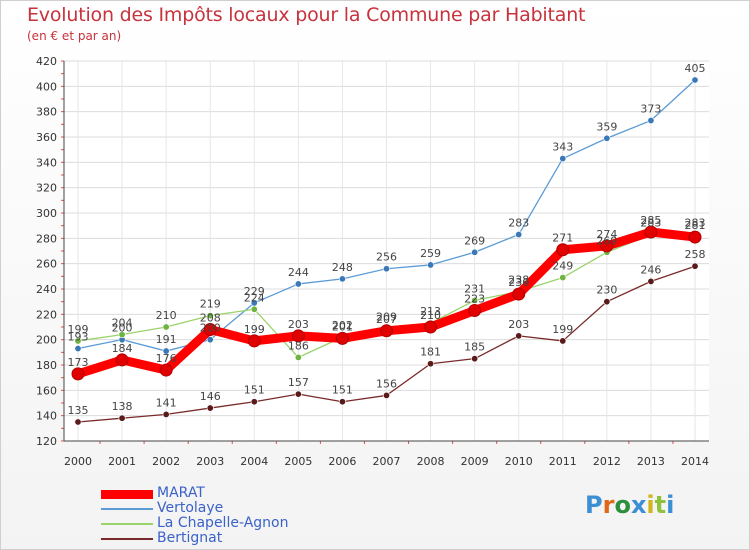 The height and width of the screenshot is (550, 750). What do you see at coordinates (46, 314) in the screenshot?
I see `y-tick-label: 220` at bounding box center [46, 314].